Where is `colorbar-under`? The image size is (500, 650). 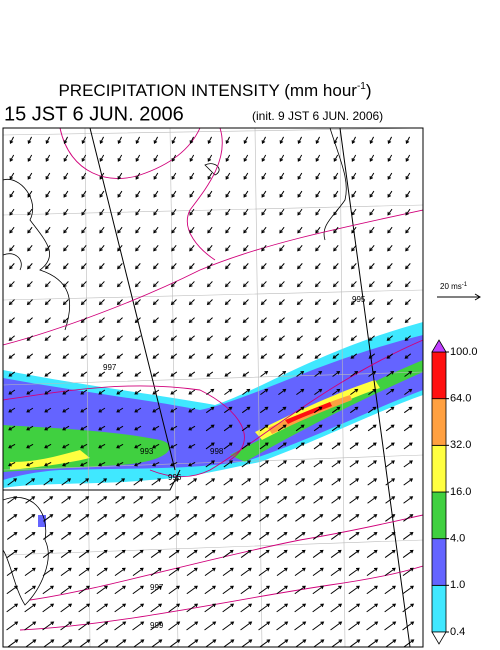 colorbar-under is located at coordinates (439, 638).